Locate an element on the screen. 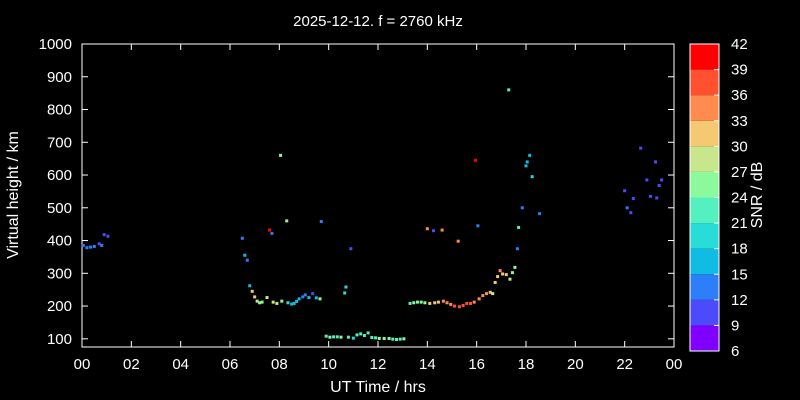 Image resolution: width=800 pixels, height=400 pixels. y-tick-label: 800 is located at coordinates (59, 110).